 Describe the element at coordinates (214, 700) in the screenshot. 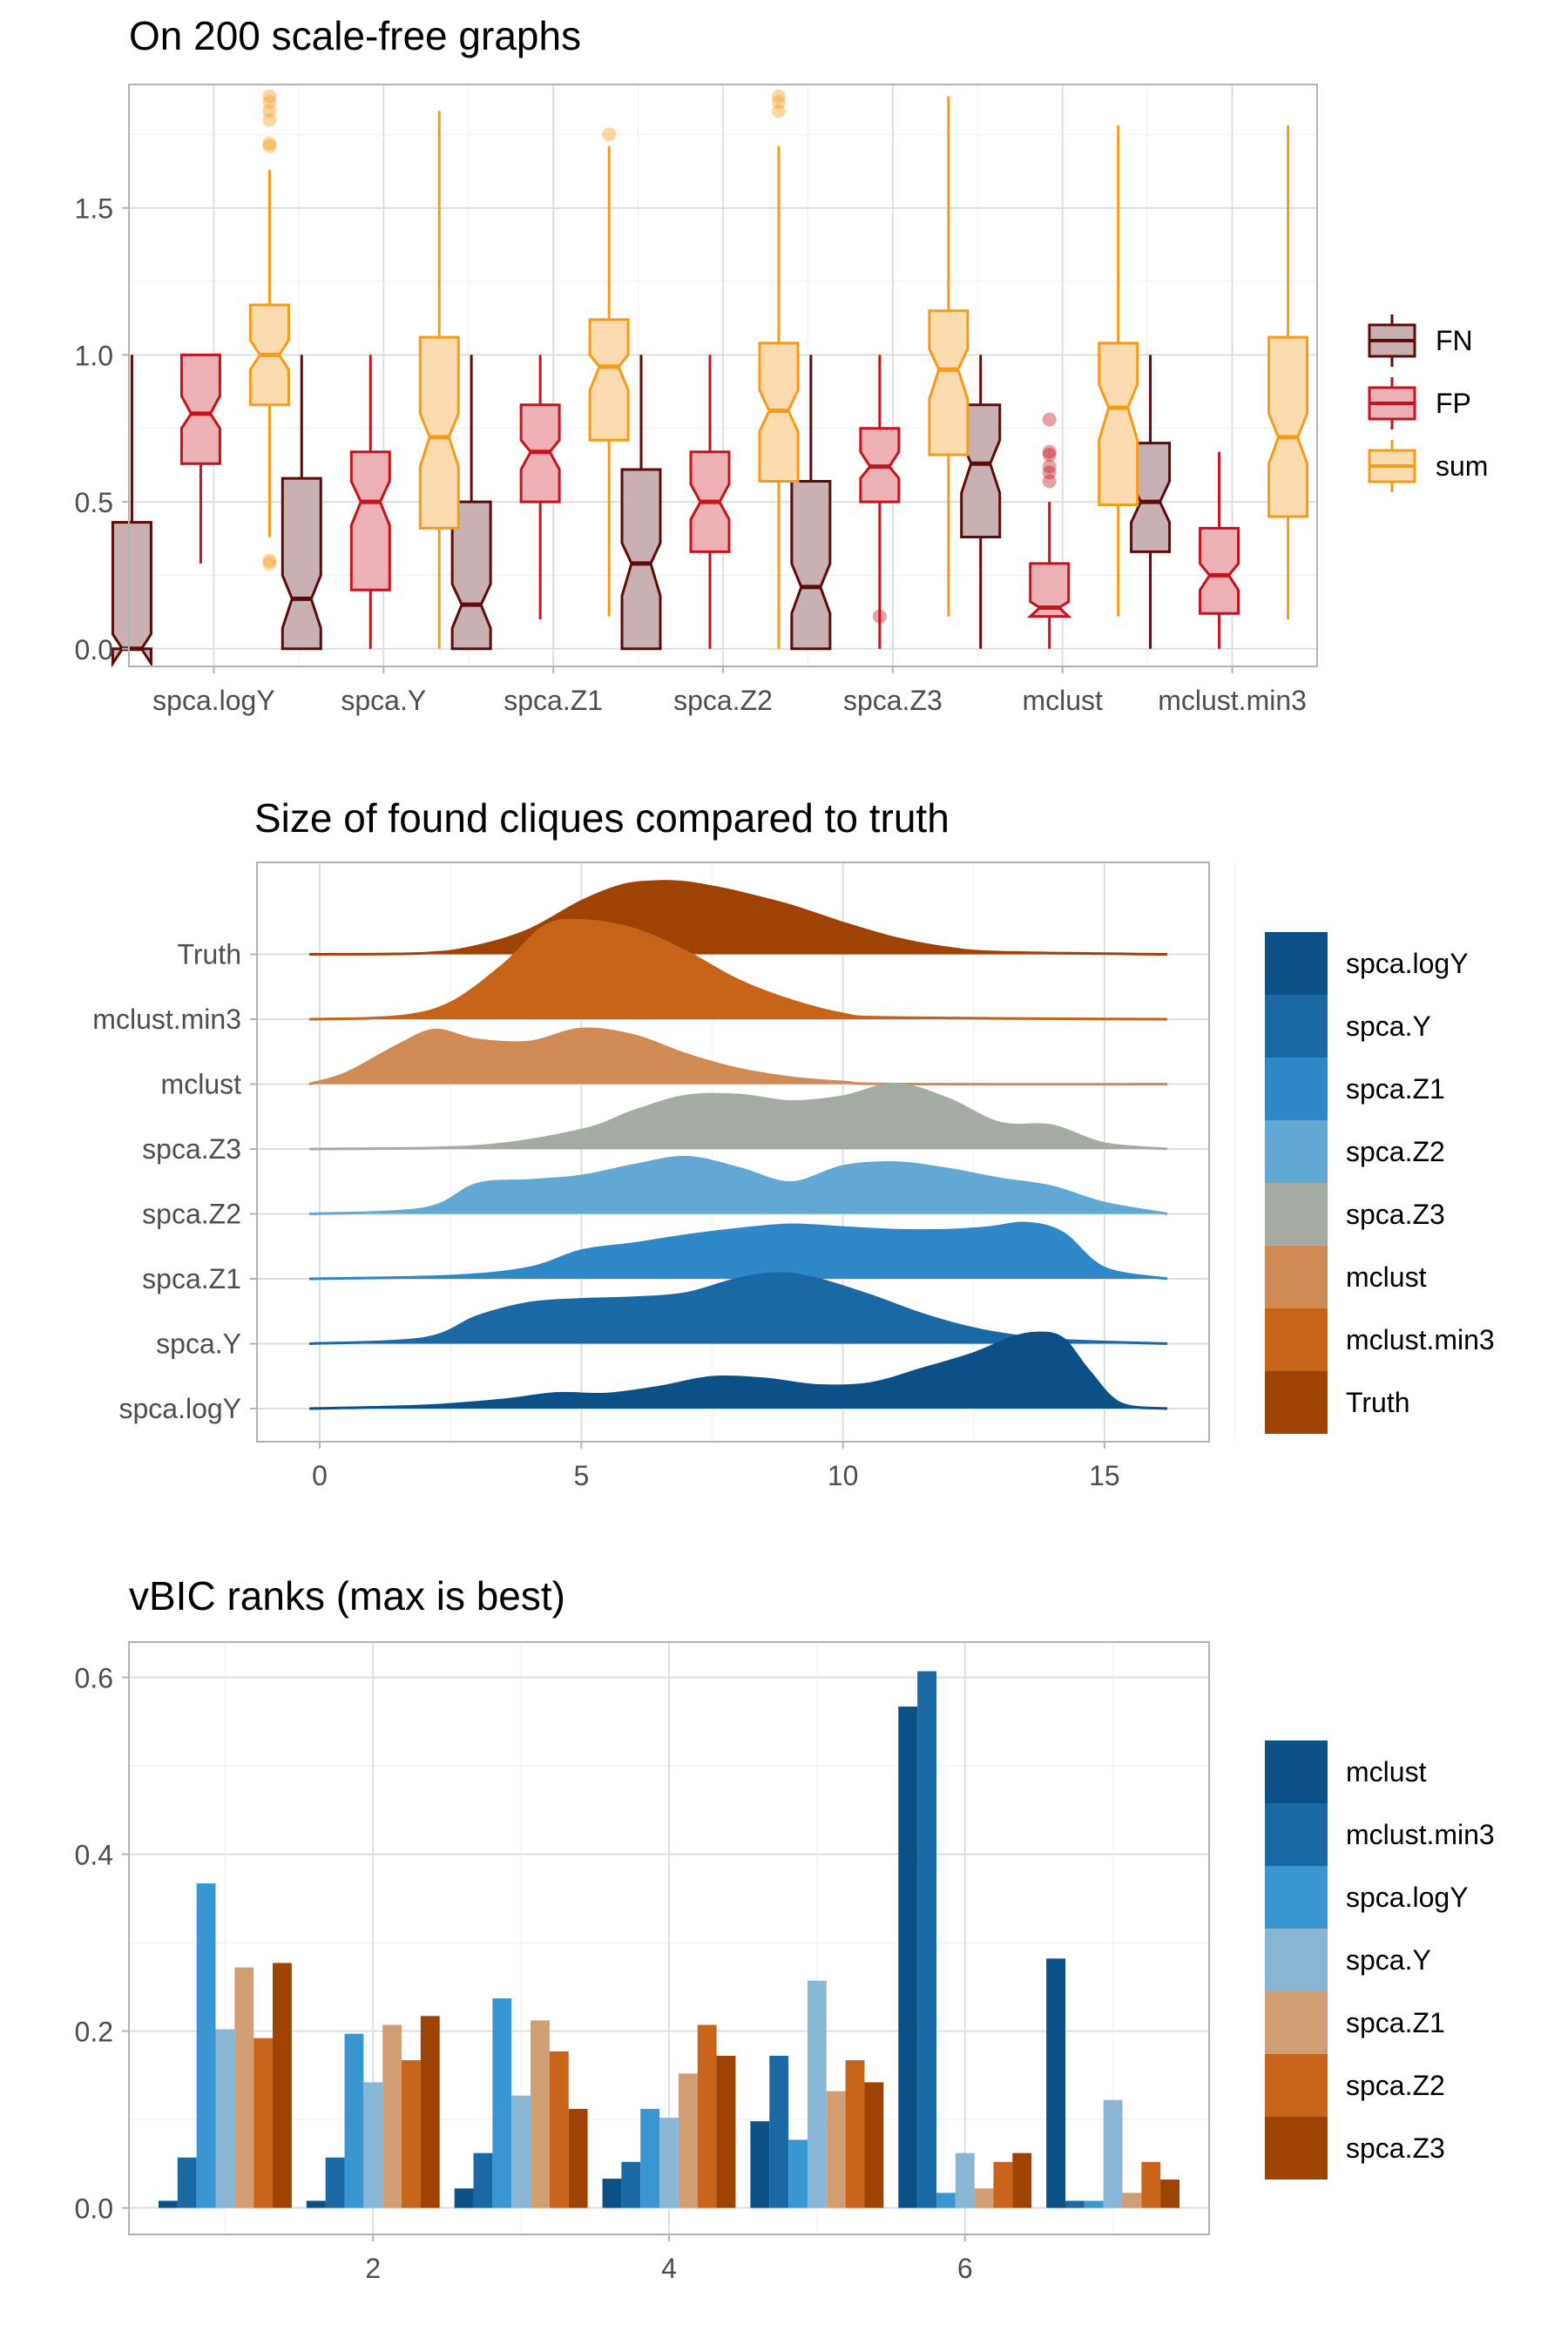

I see `x-tick-label: spca.logY` at that location.